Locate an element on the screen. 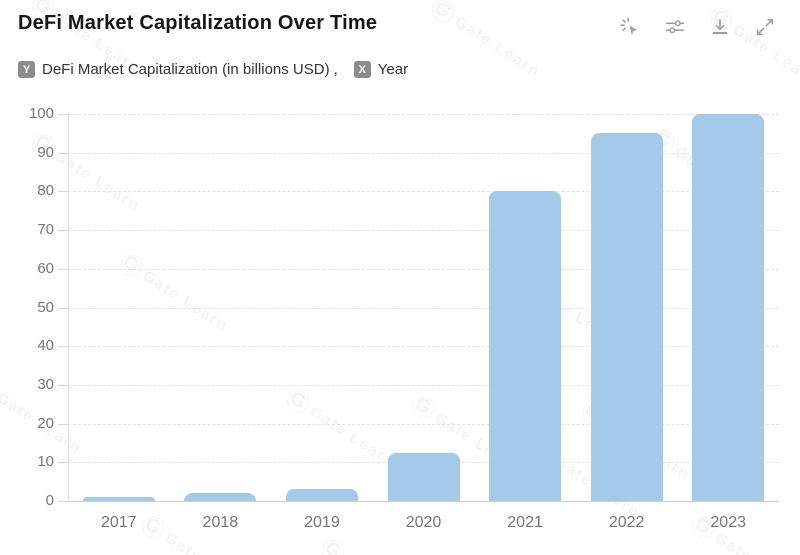 This screenshot has width=800, height=555. y-tick-label: 0 is located at coordinates (49, 500).